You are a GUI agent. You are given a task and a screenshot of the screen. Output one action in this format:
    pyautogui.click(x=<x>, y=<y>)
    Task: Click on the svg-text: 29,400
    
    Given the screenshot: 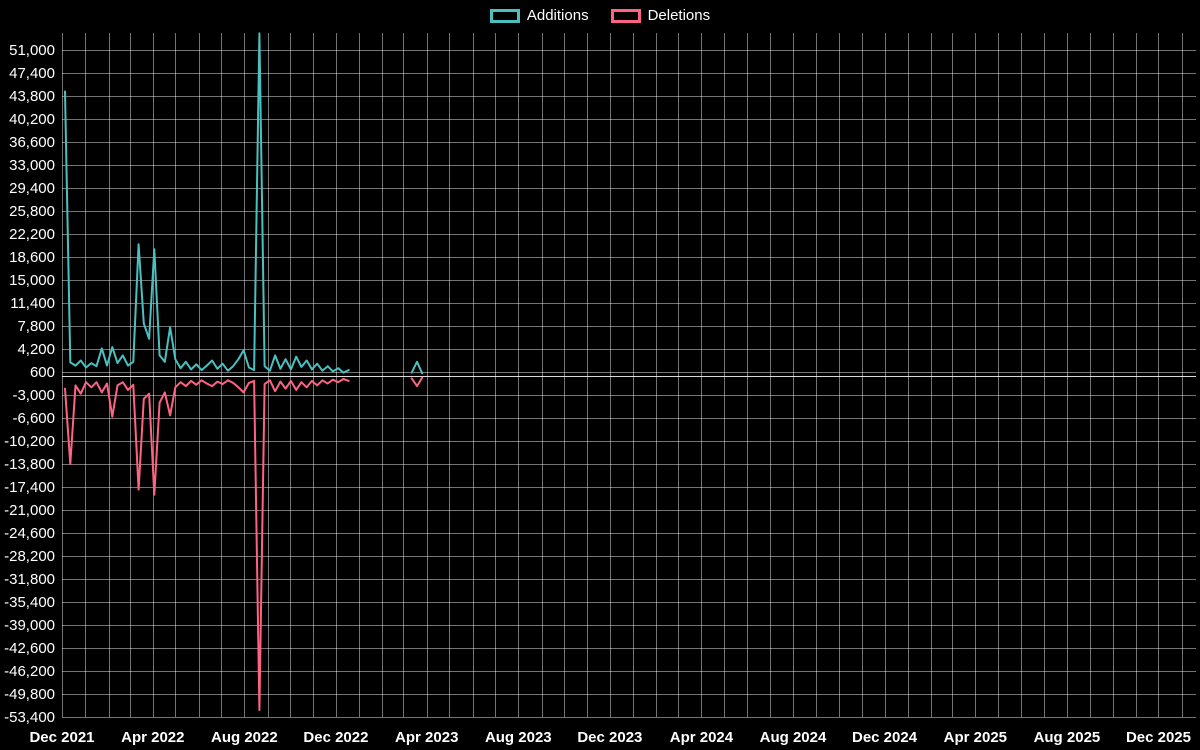 What is the action you would take?
    pyautogui.click(x=32, y=188)
    